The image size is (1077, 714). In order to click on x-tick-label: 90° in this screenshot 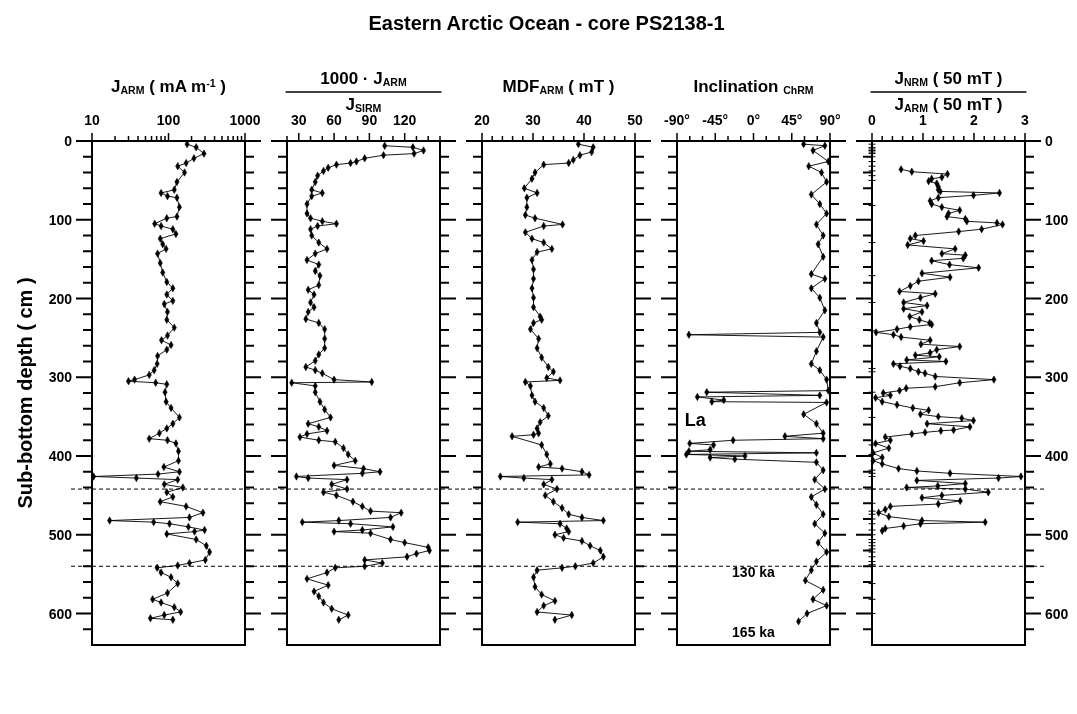, I will do `click(830, 120)`.